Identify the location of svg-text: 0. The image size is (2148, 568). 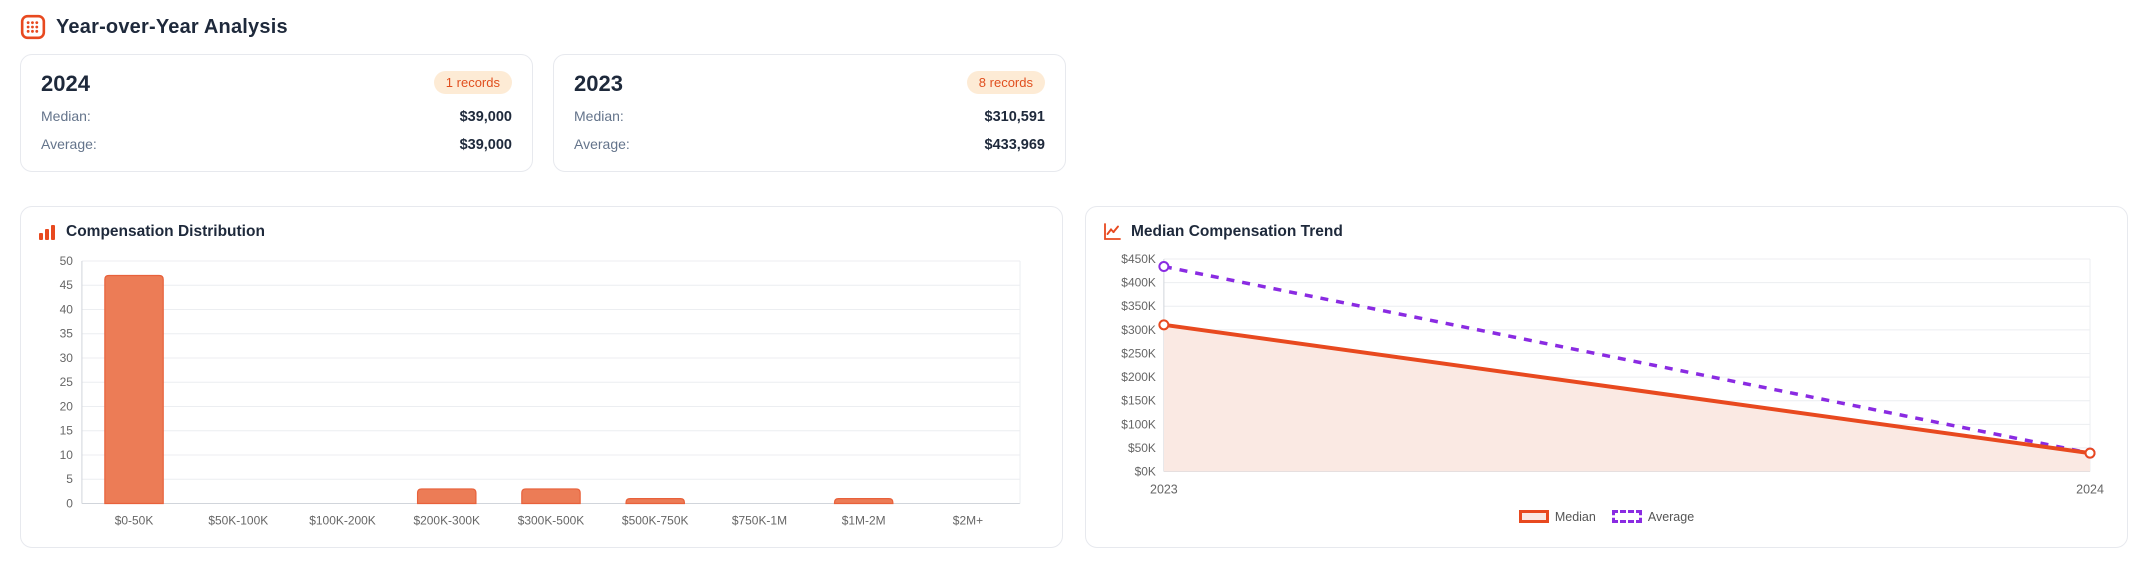
(69, 503).